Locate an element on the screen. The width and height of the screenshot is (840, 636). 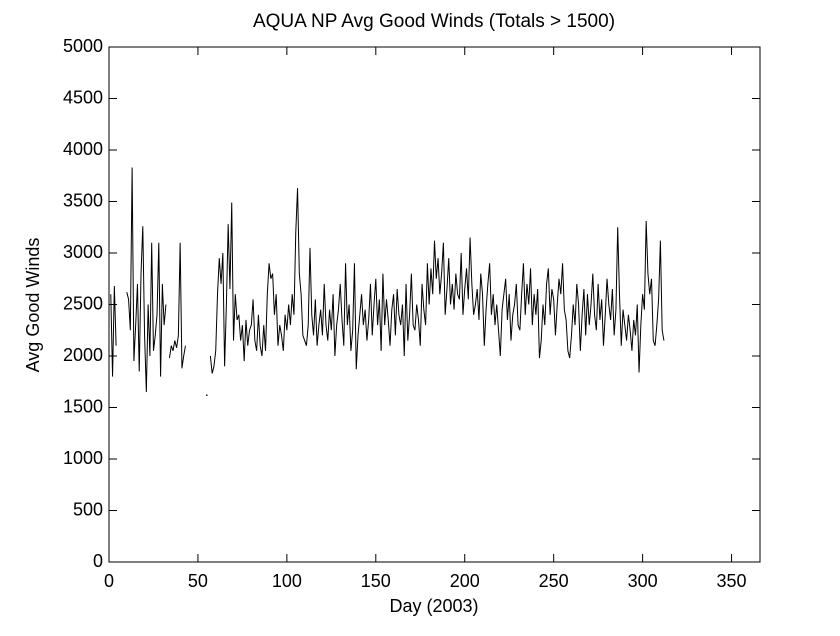
x-tick-label: 300 is located at coordinates (643, 581).